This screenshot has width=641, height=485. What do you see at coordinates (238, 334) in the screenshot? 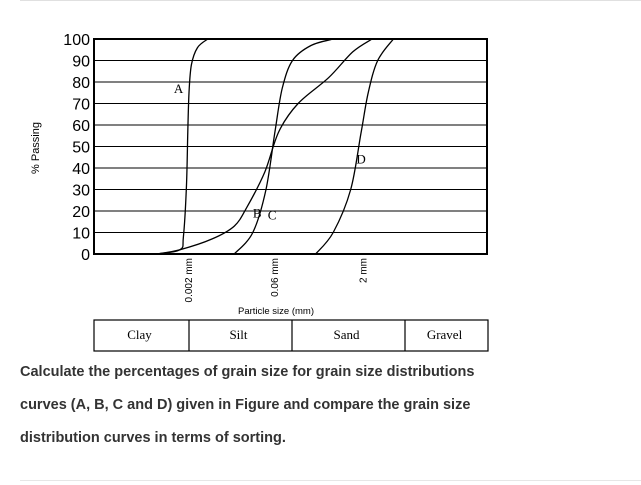
I see `class-silt: Silt` at bounding box center [238, 334].